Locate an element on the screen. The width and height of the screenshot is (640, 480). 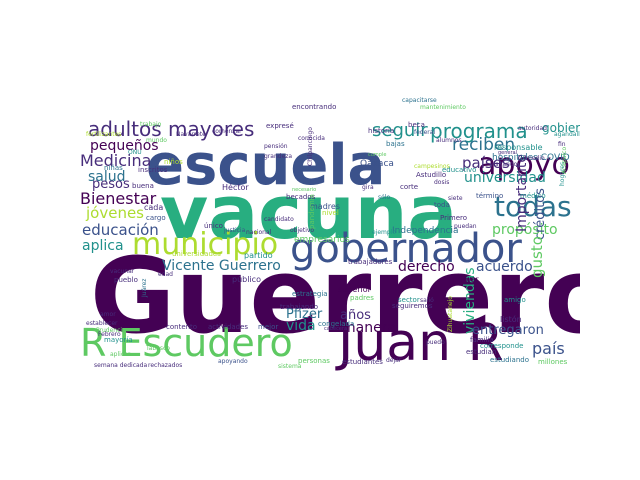
cloud-word: conocida is located at coordinates (311, 138).